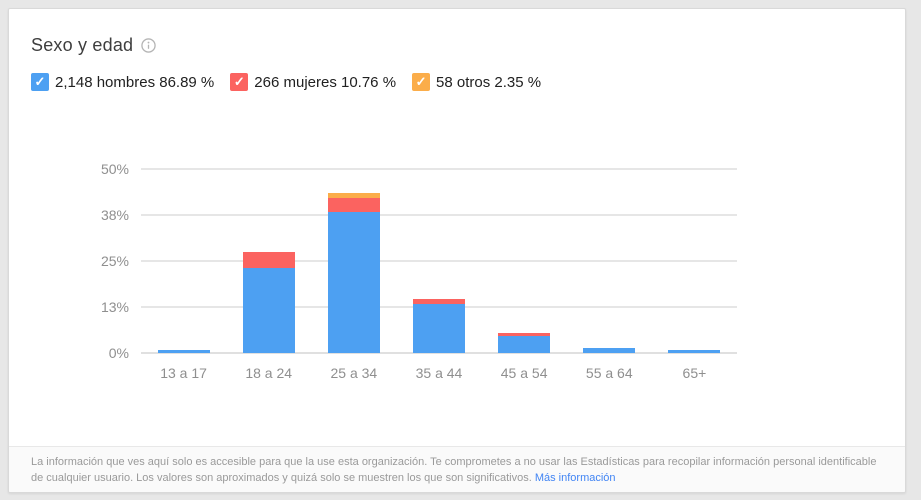  What do you see at coordinates (69, 261) in the screenshot?
I see `y-axis-labels: 0% 13% 25% 38% 50%` at bounding box center [69, 261].